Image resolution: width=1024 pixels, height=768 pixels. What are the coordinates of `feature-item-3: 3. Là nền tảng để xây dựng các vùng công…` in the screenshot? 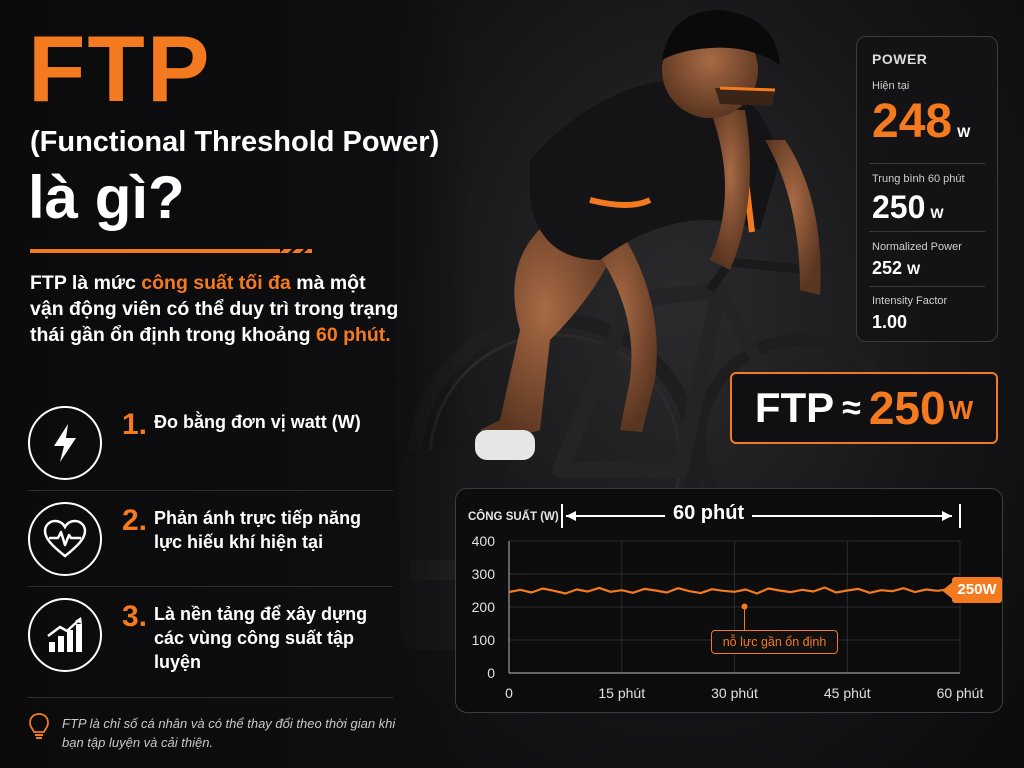 It's located at (210, 635).